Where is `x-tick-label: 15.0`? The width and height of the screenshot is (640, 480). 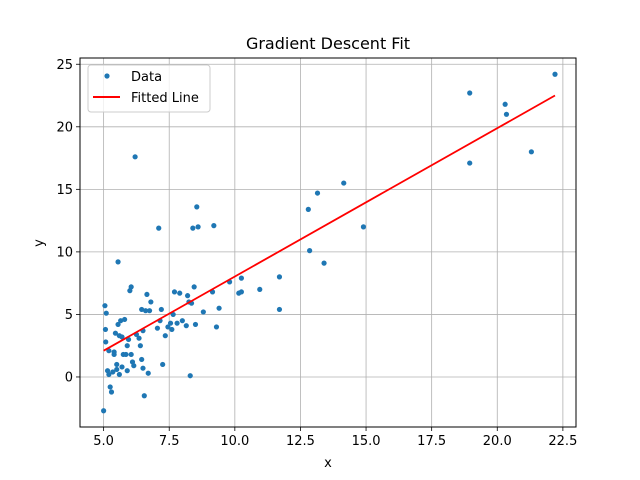
x-tick-label: 15.0 is located at coordinates (366, 441).